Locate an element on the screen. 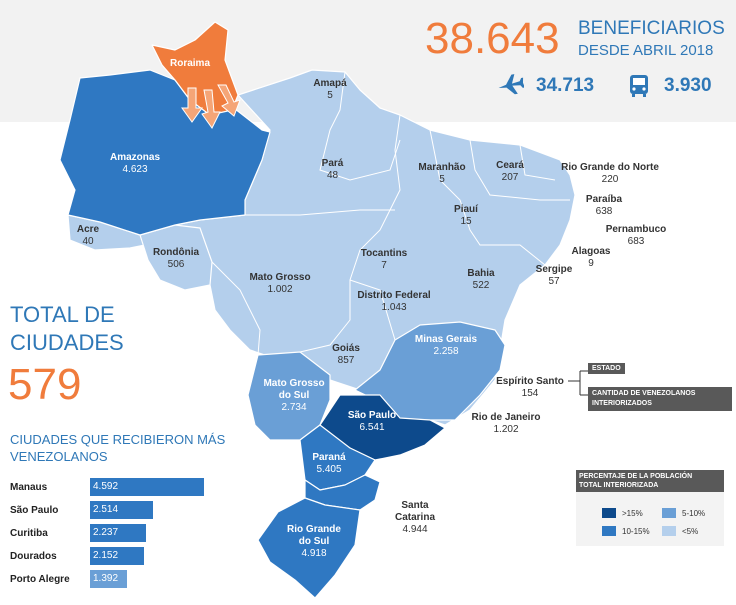 This screenshot has width=736, height=605. state-rondonia is located at coordinates (176, 257).